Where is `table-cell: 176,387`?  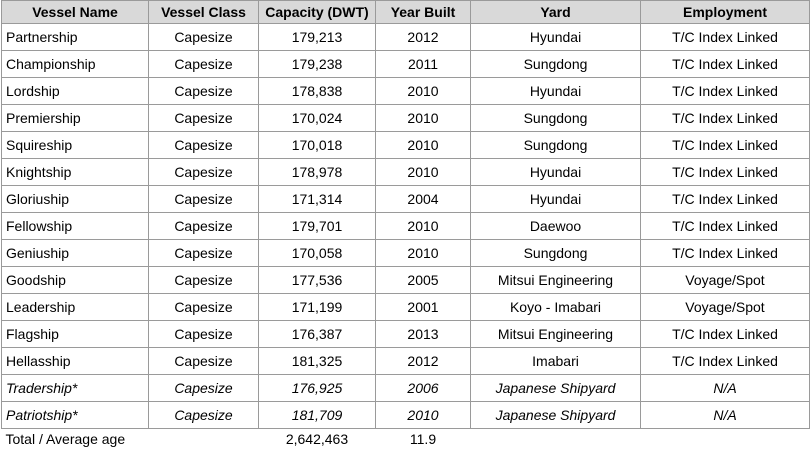 table-cell: 176,387 is located at coordinates (317, 334).